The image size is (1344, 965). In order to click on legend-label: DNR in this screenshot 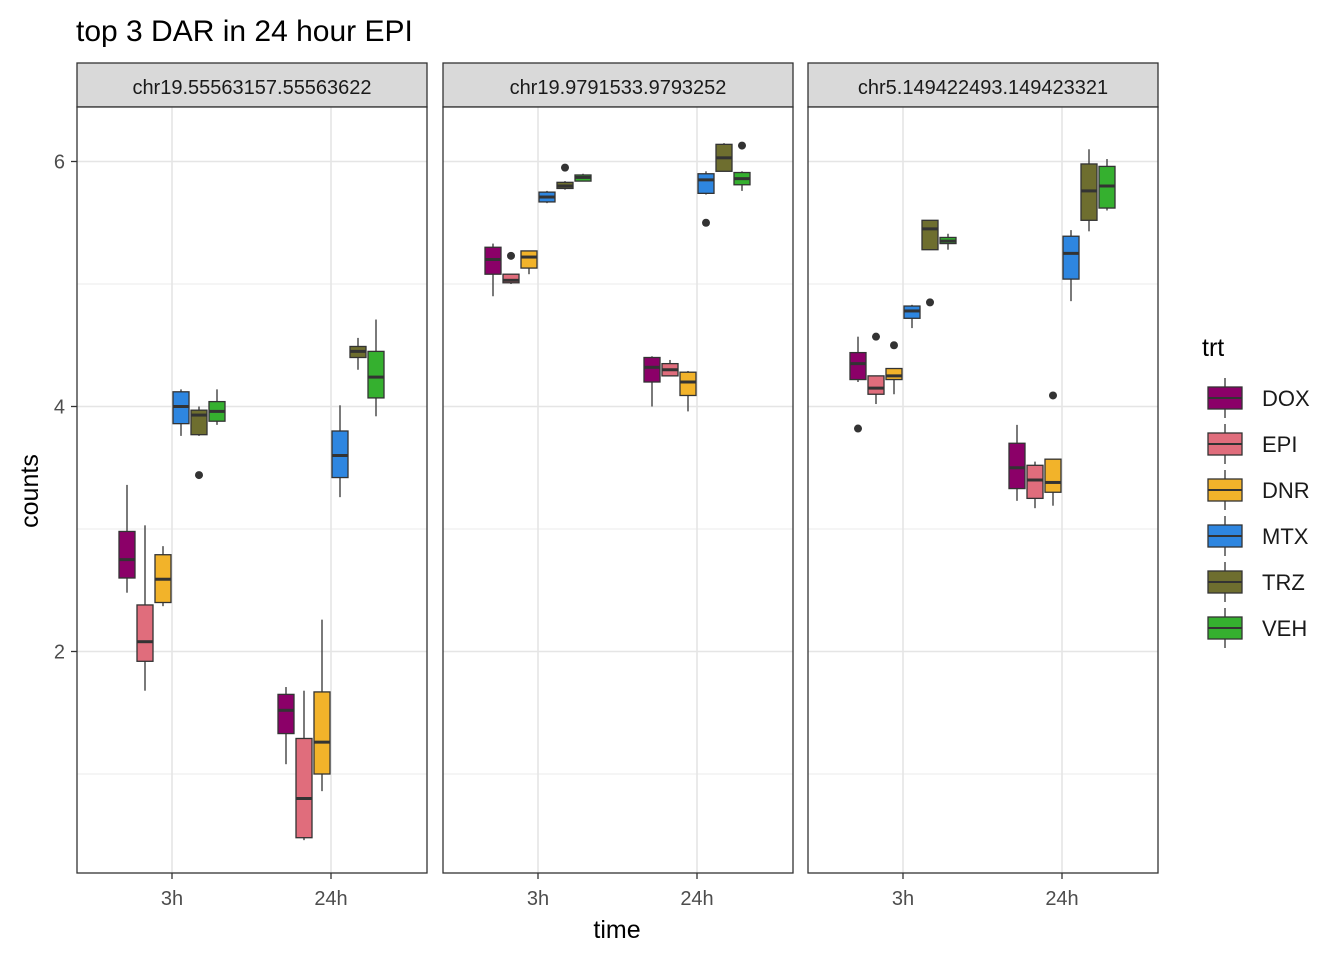, I will do `click(1286, 490)`.